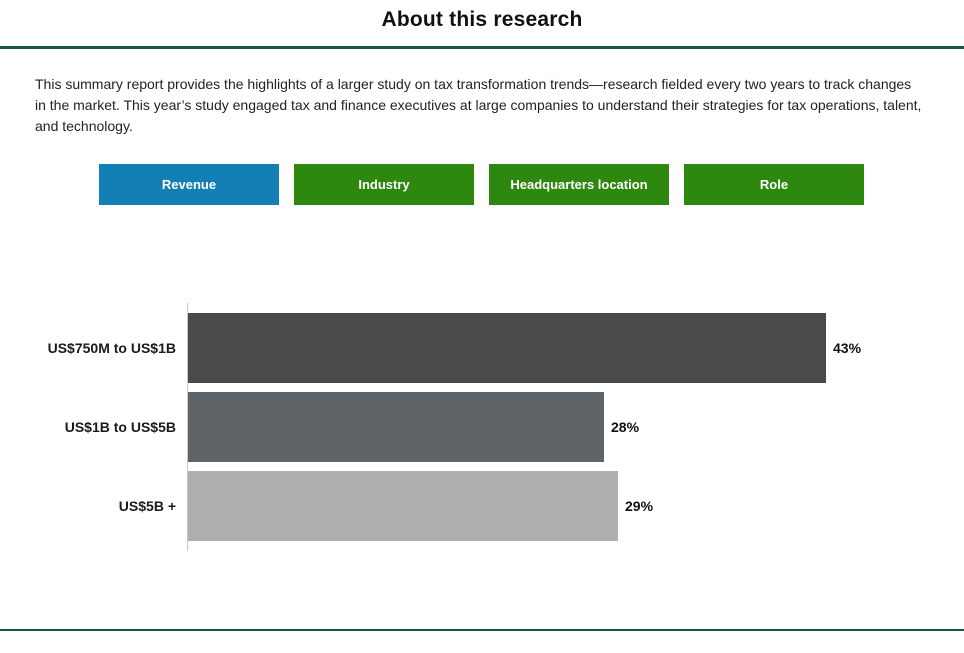 This screenshot has height=653, width=964. What do you see at coordinates (579, 184) in the screenshot?
I see `tab-headquarters-location: Headquarters location` at bounding box center [579, 184].